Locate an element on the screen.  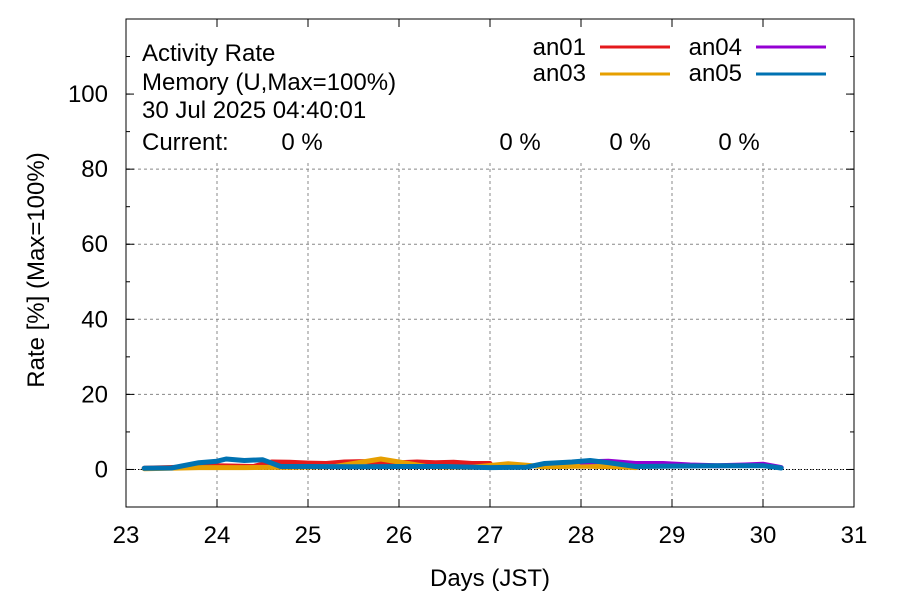
x-tick-label-27: 27 is located at coordinates (490, 535).